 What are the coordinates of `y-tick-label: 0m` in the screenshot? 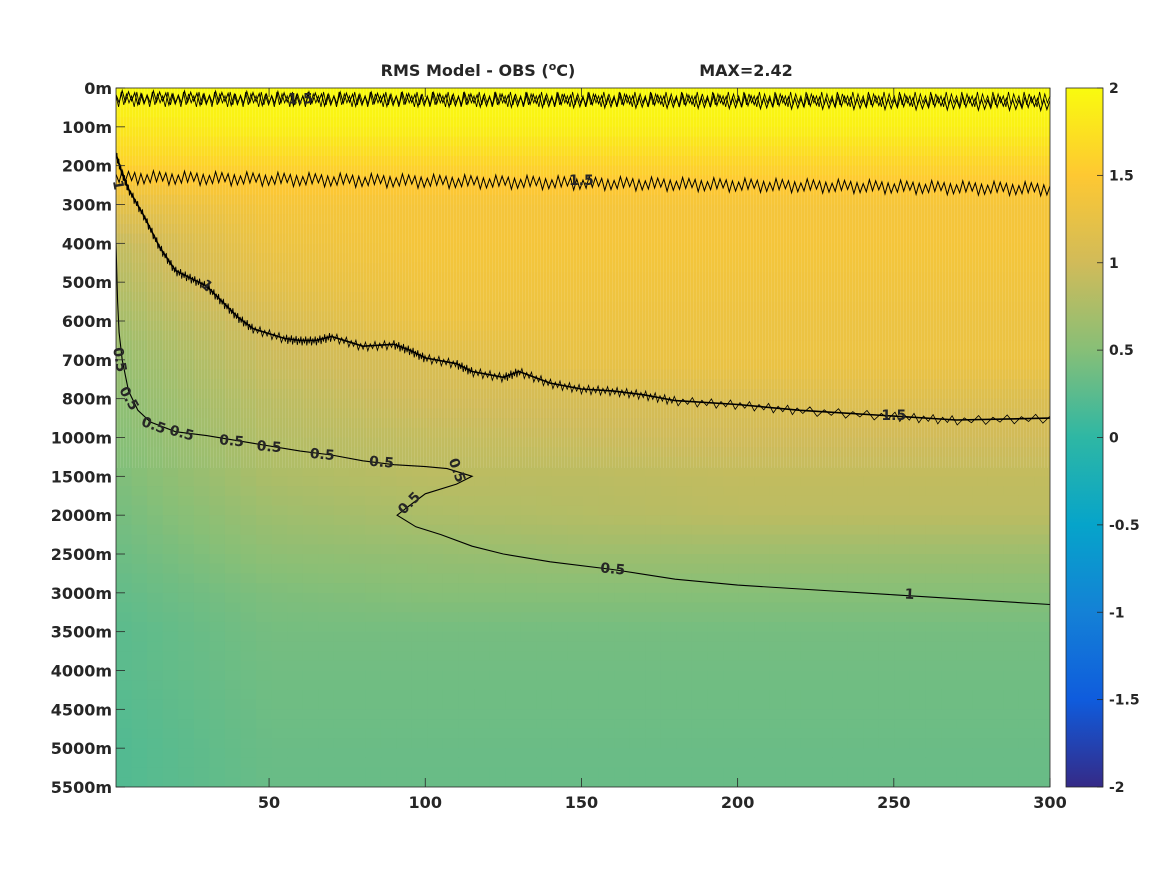 It's located at (98, 88).